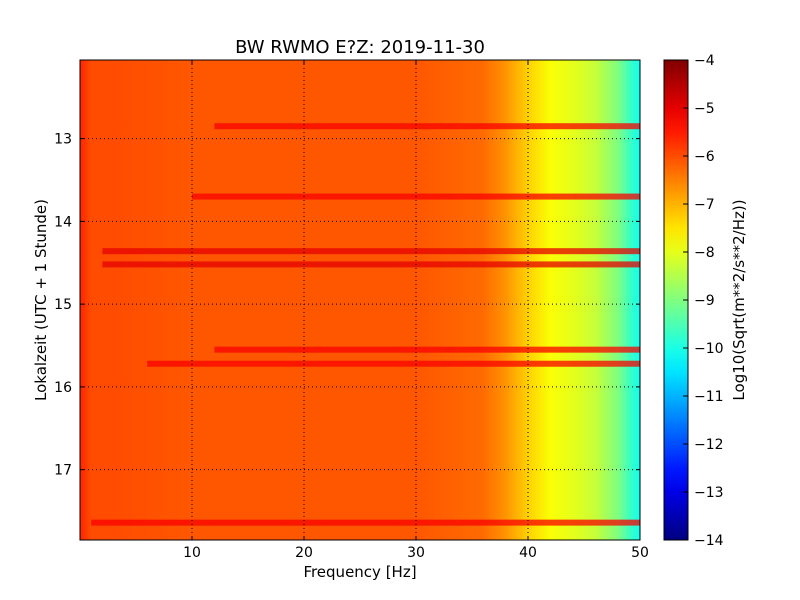  Describe the element at coordinates (63, 140) in the screenshot. I see `y-tick-label: 13` at that location.